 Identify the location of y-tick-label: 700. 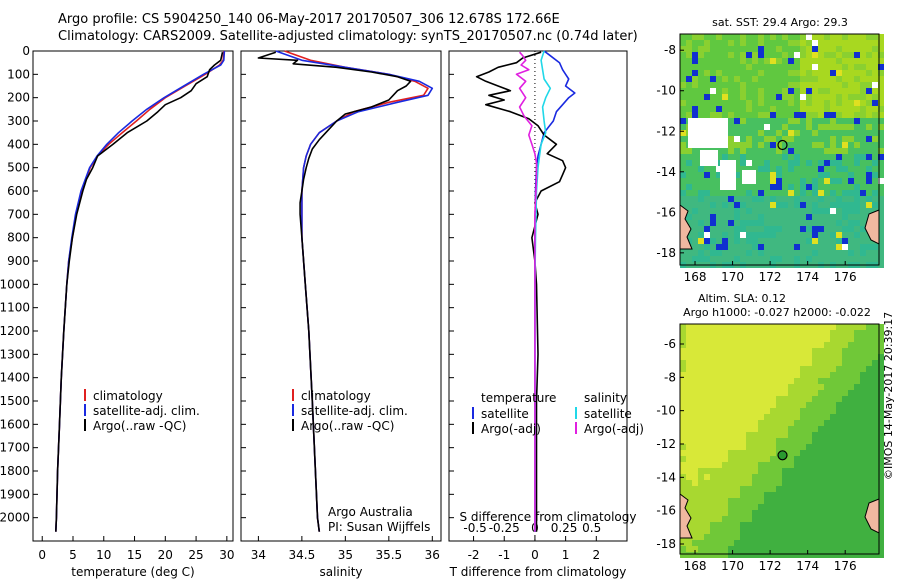
(18, 214).